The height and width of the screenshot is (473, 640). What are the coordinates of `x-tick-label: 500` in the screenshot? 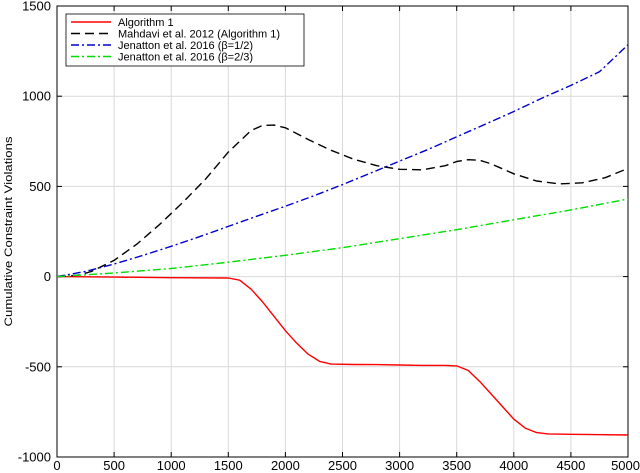 It's located at (114, 465).